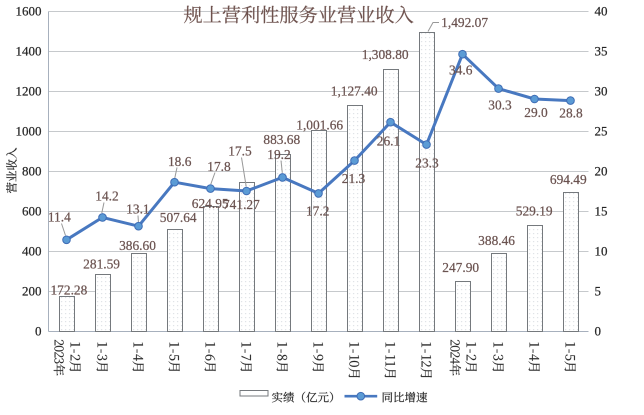 Image resolution: width=644 pixels, height=415 pixels. I want to click on bar-value-label: 1,308.80, so click(385, 54).